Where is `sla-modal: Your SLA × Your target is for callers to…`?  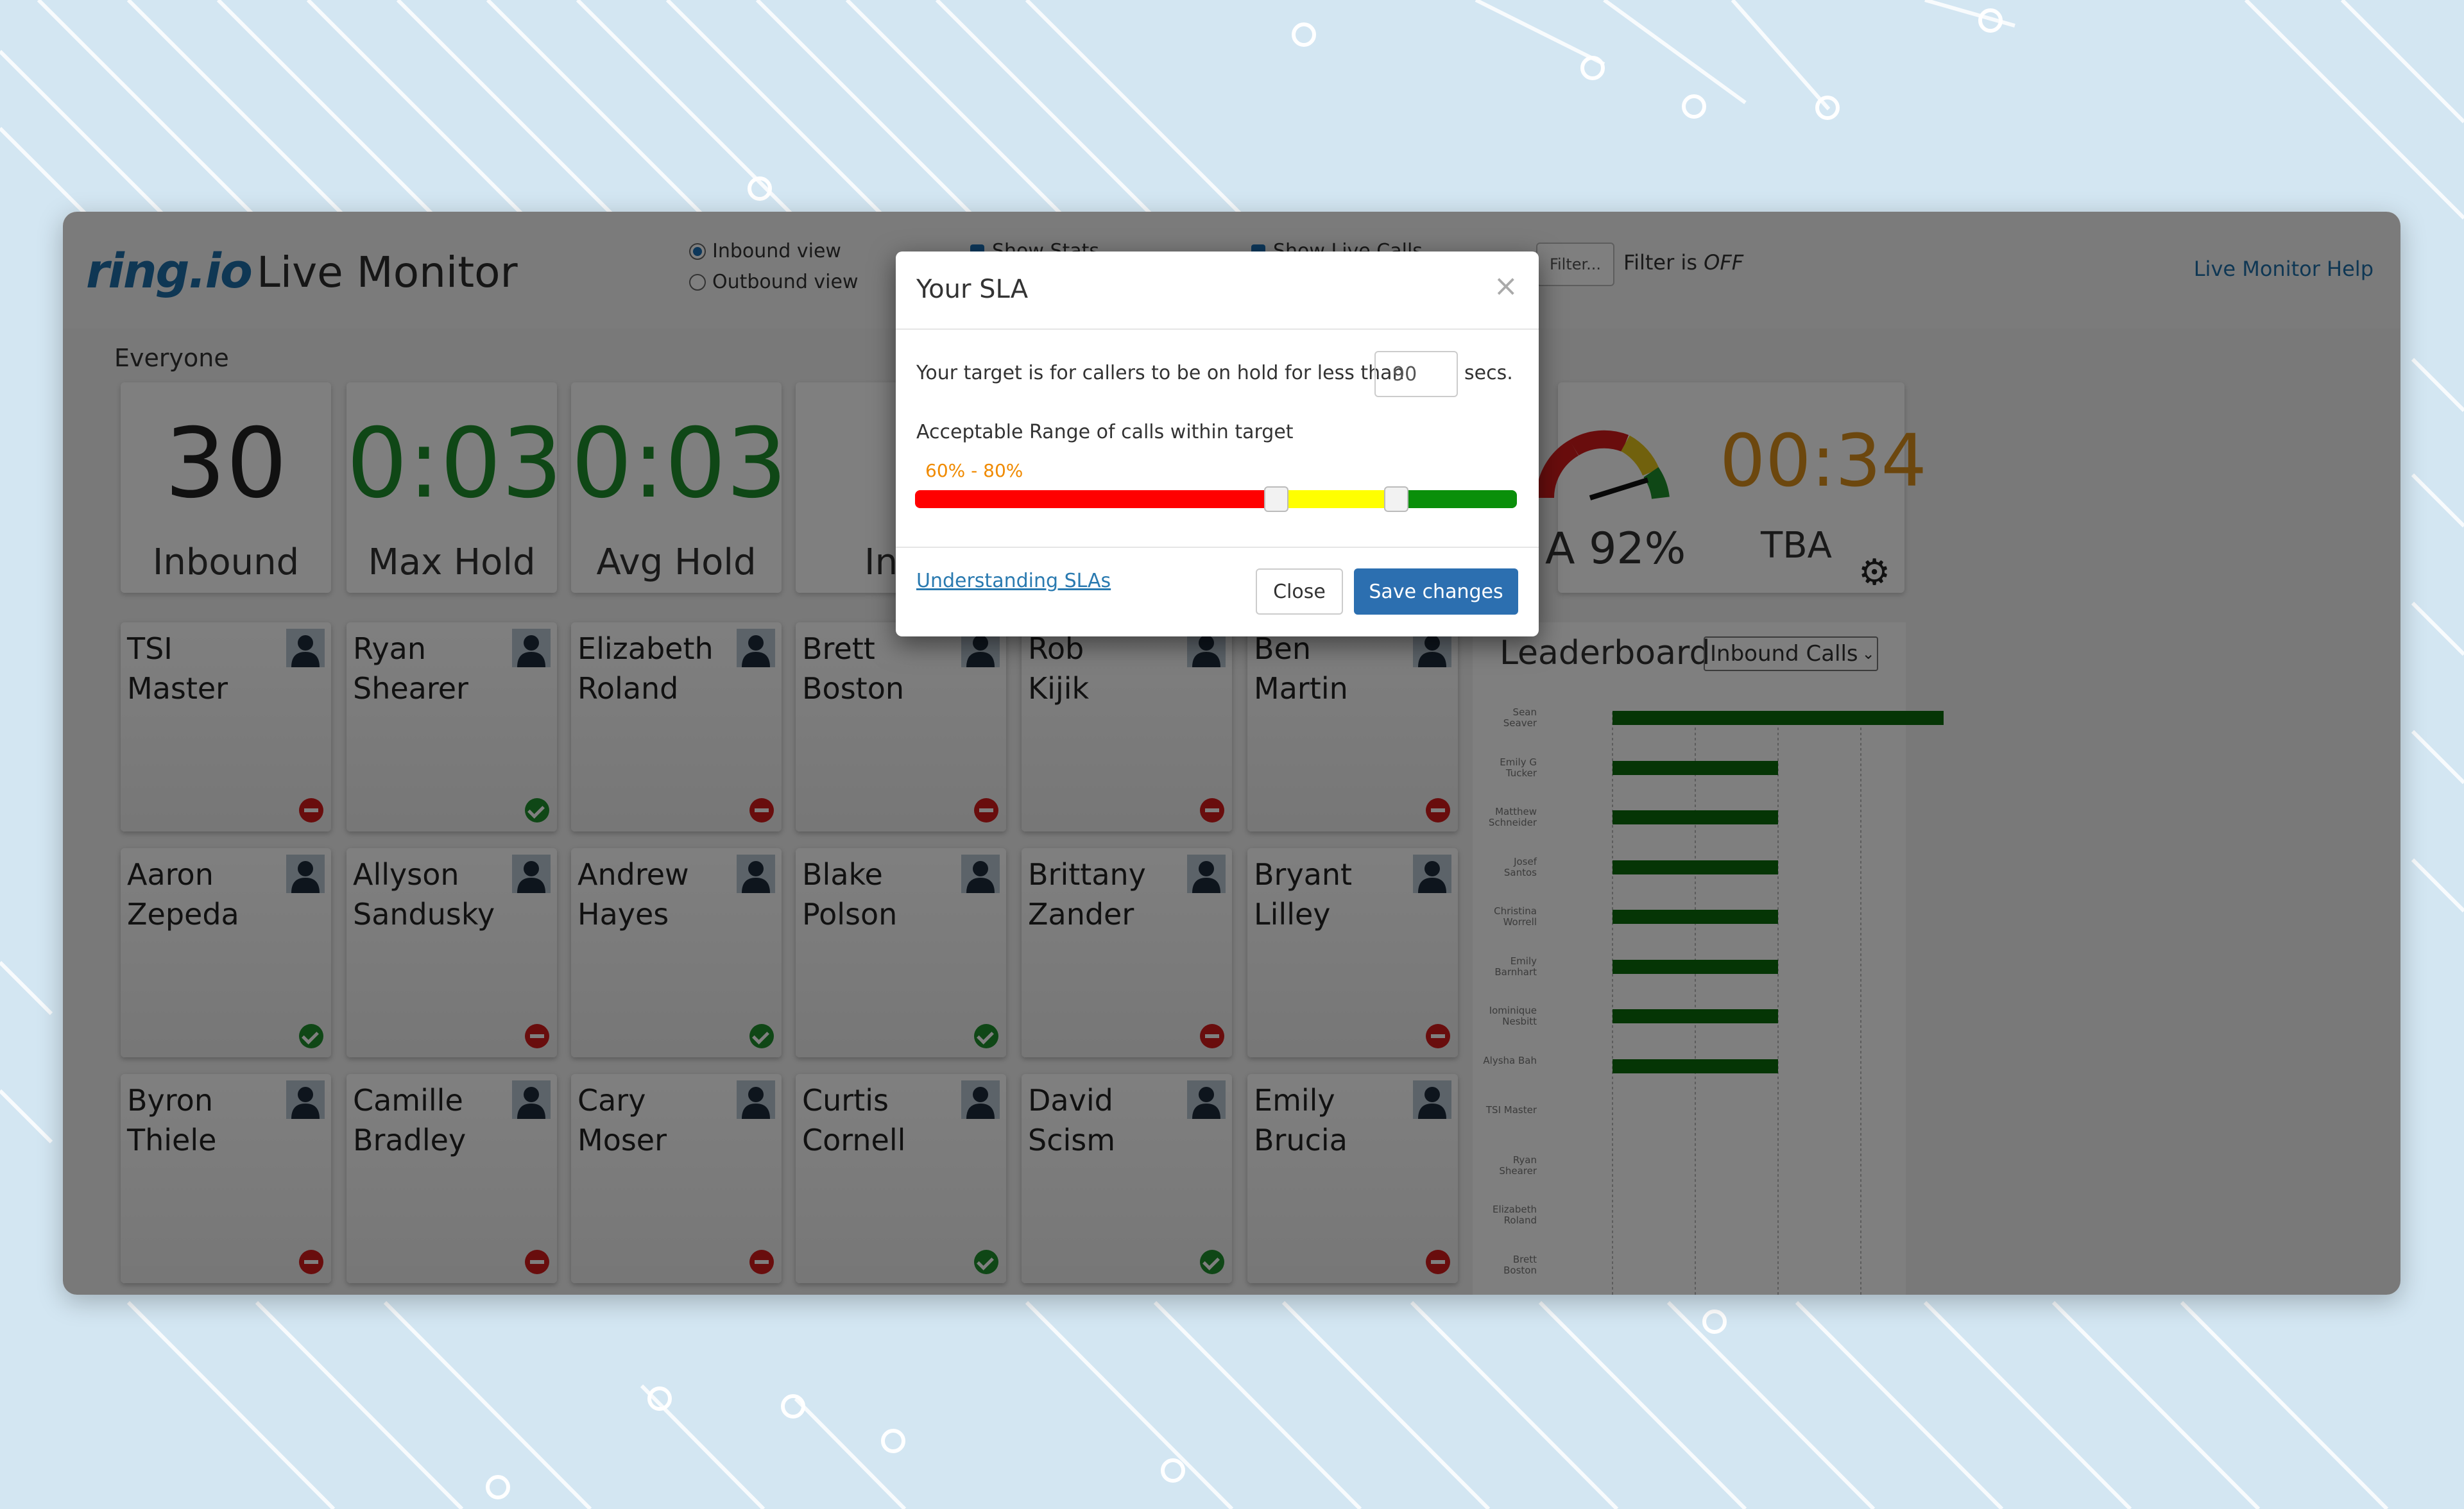 sla-modal: Your SLA × Your target is for callers to… is located at coordinates (1217, 444).